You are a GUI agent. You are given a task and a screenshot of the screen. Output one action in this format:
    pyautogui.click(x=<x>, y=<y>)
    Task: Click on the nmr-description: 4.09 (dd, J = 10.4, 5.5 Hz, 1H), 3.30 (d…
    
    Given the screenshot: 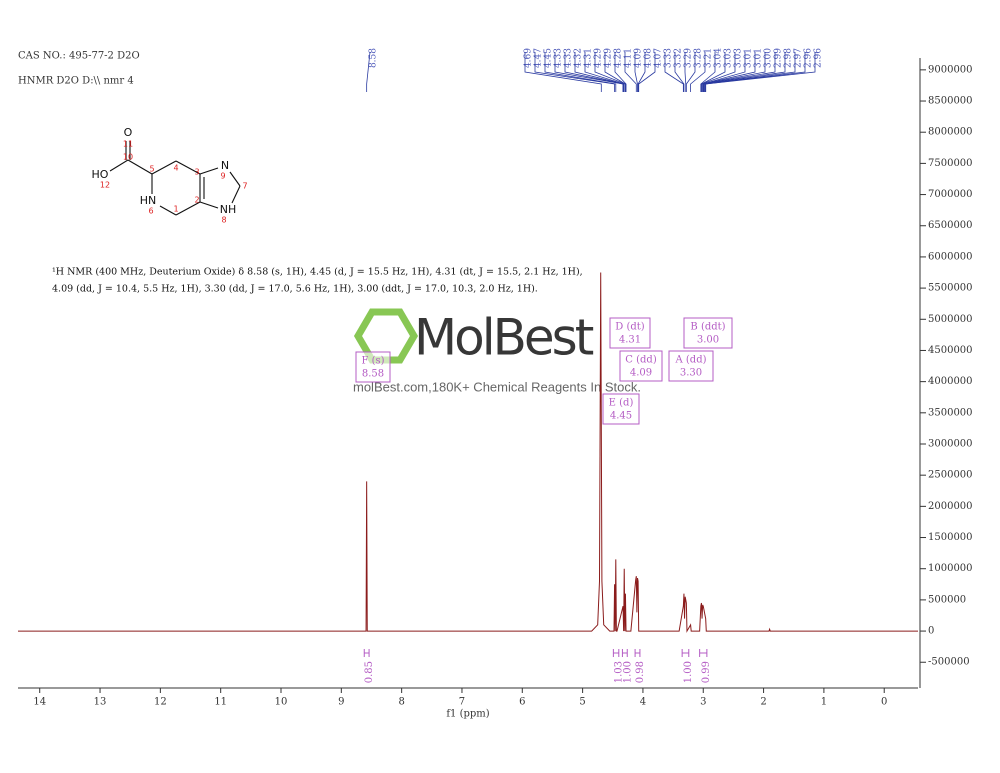 What is the action you would take?
    pyautogui.click(x=295, y=289)
    